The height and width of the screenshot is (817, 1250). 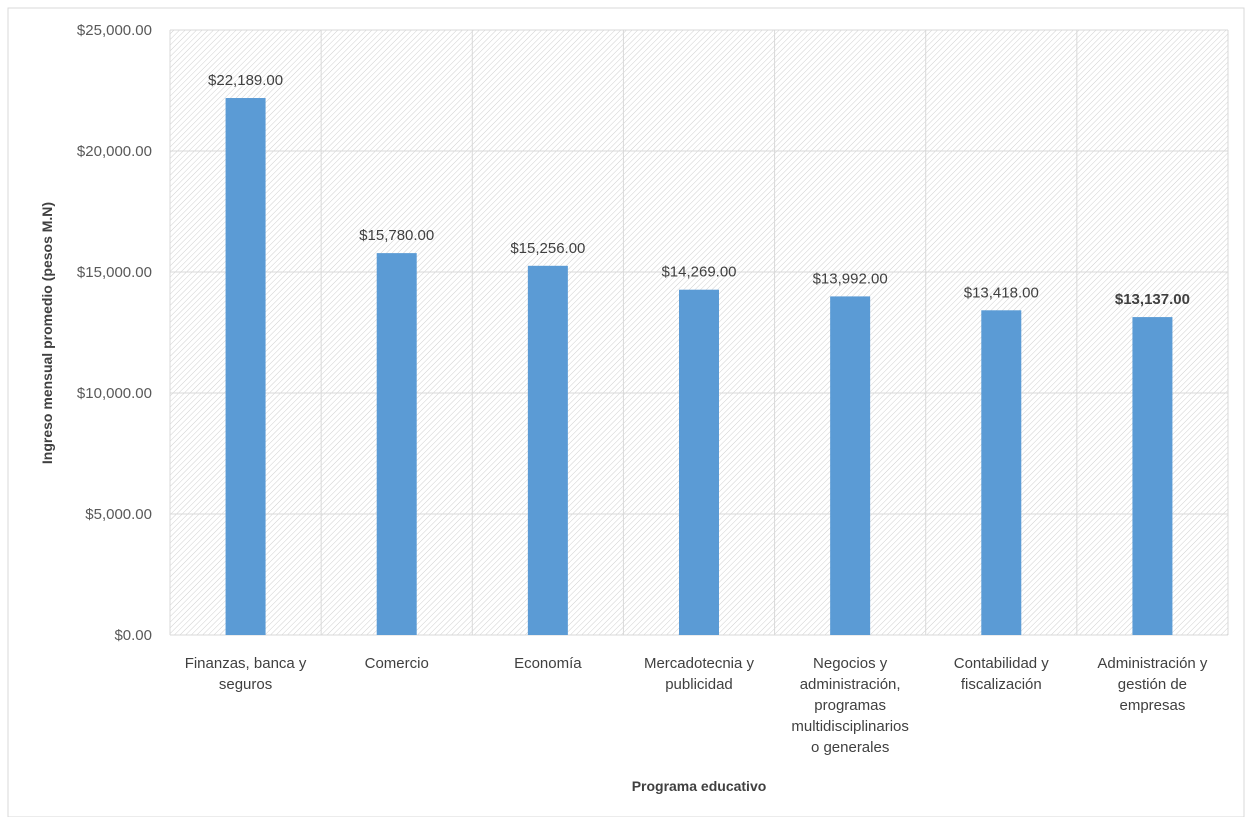 I want to click on y-axis-title: Ingreso mensual promedio (pesos M.N), so click(x=47, y=333).